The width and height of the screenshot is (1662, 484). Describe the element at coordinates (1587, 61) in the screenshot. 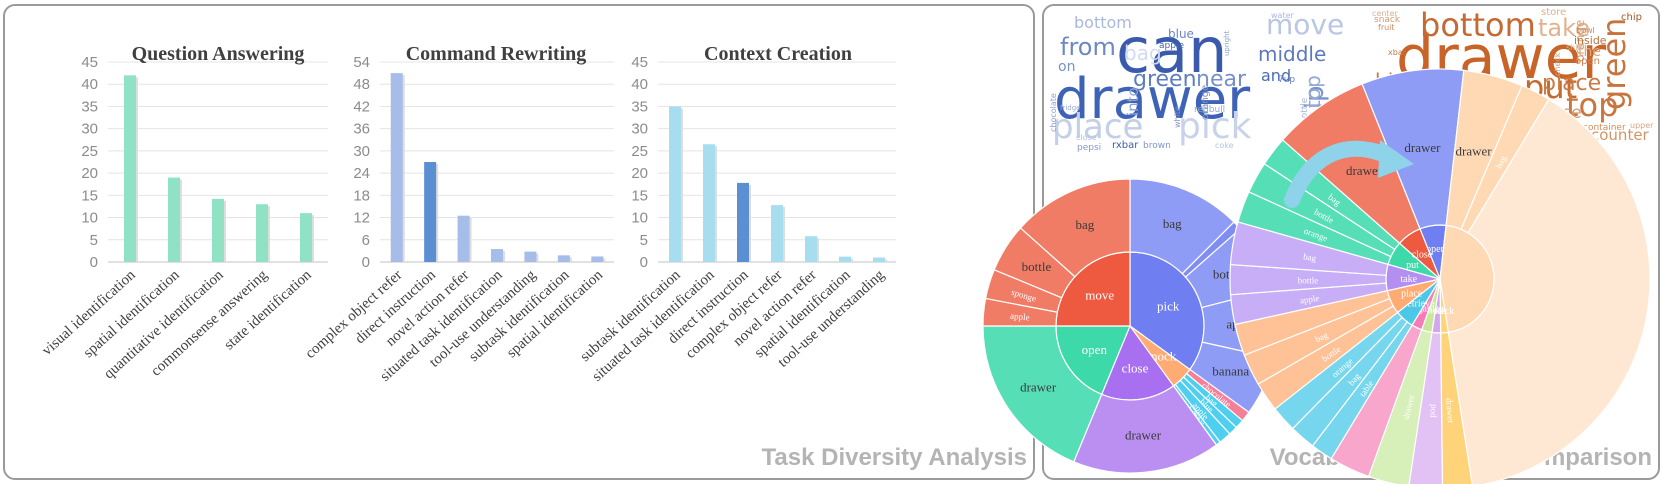

I see `cloud-word: open` at that location.